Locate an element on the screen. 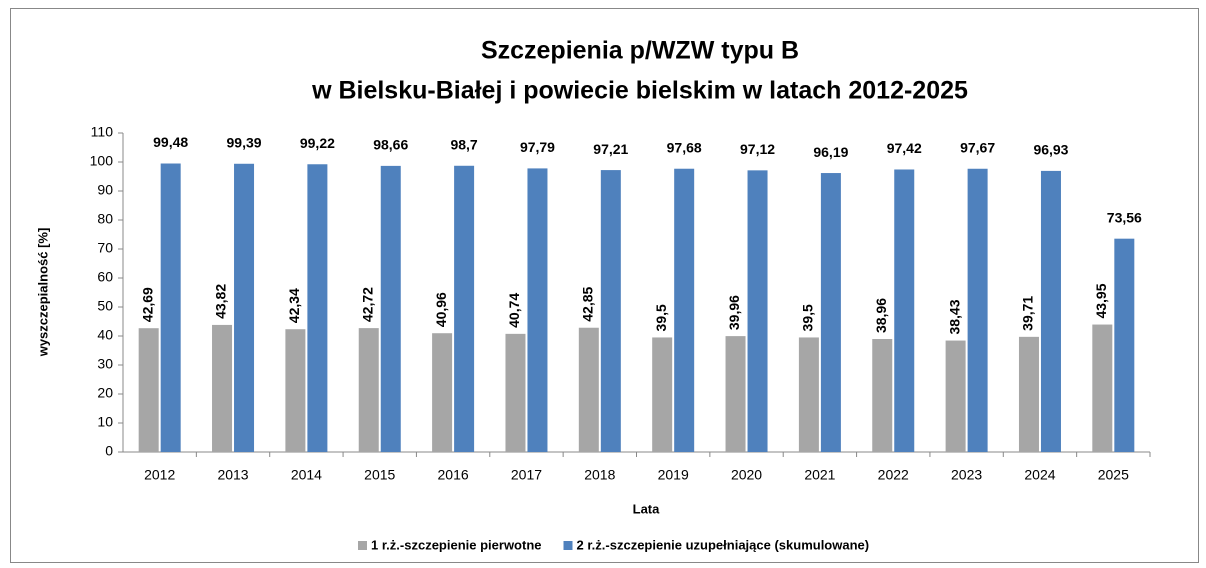 The width and height of the screenshot is (1206, 568). x-tick-label: 2013 is located at coordinates (232, 475).